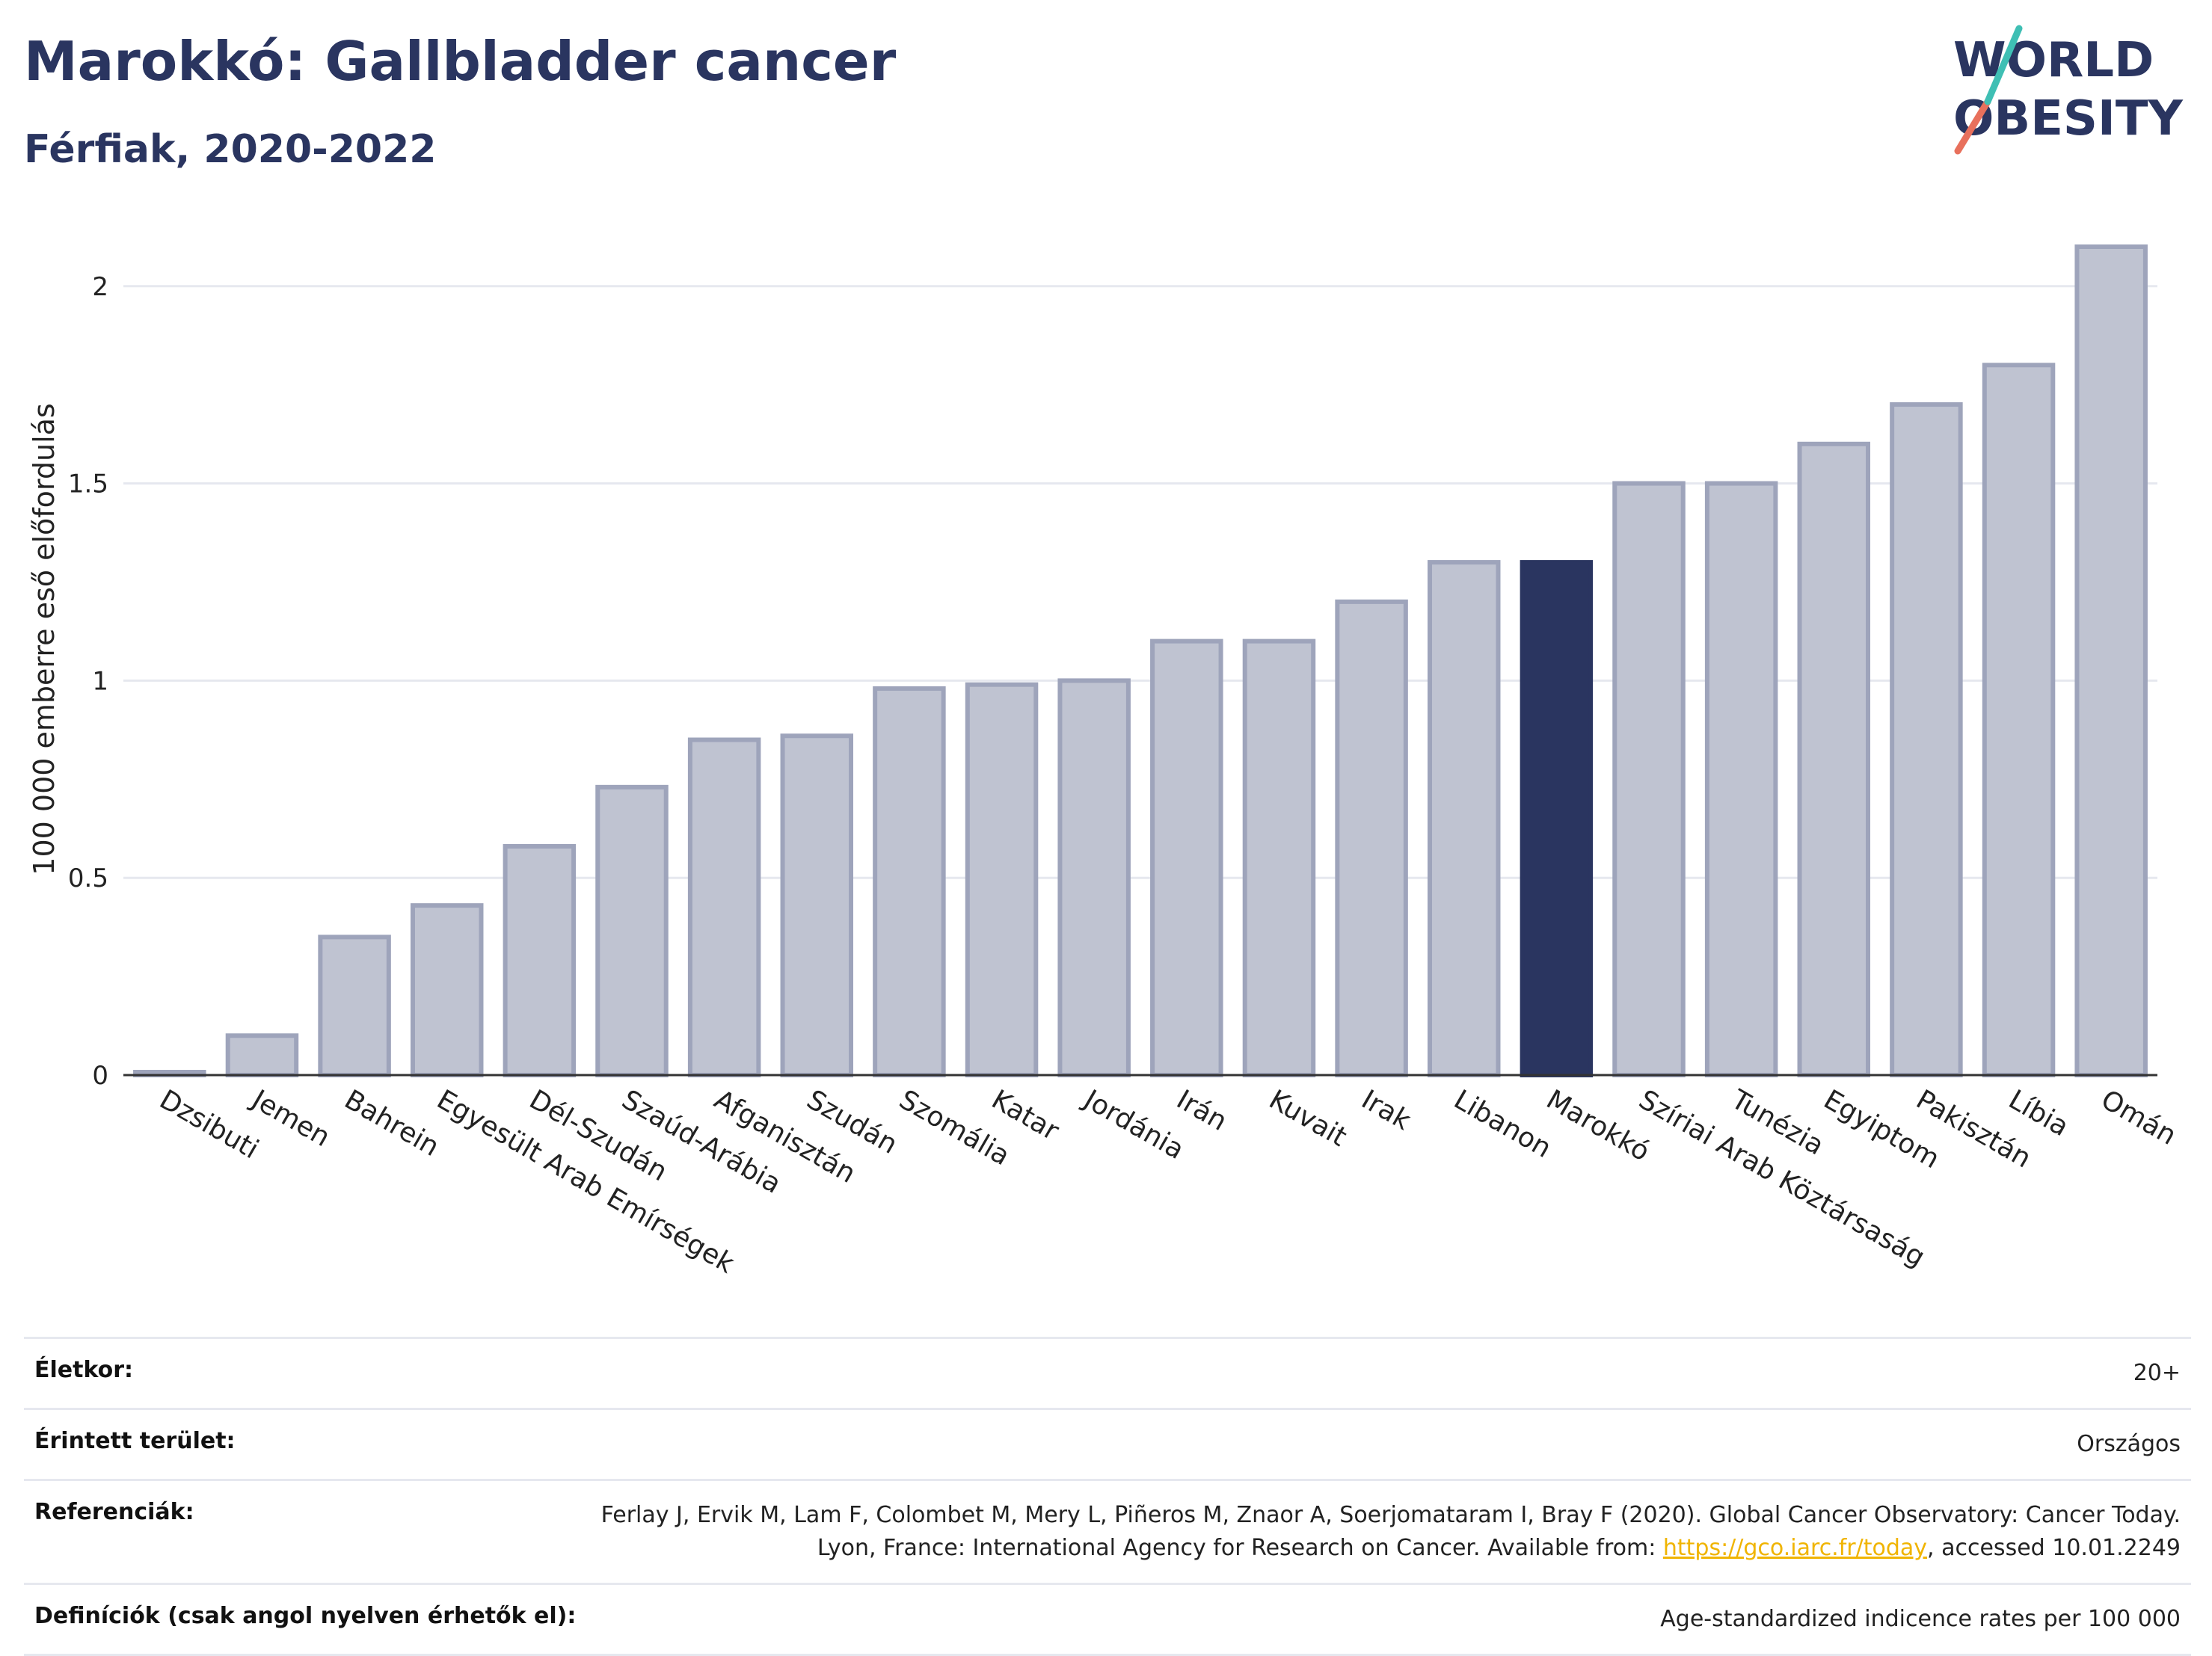 The image size is (2212, 1656). Describe the element at coordinates (1386, 1110) in the screenshot. I see `x-tick-label: Irak` at that location.